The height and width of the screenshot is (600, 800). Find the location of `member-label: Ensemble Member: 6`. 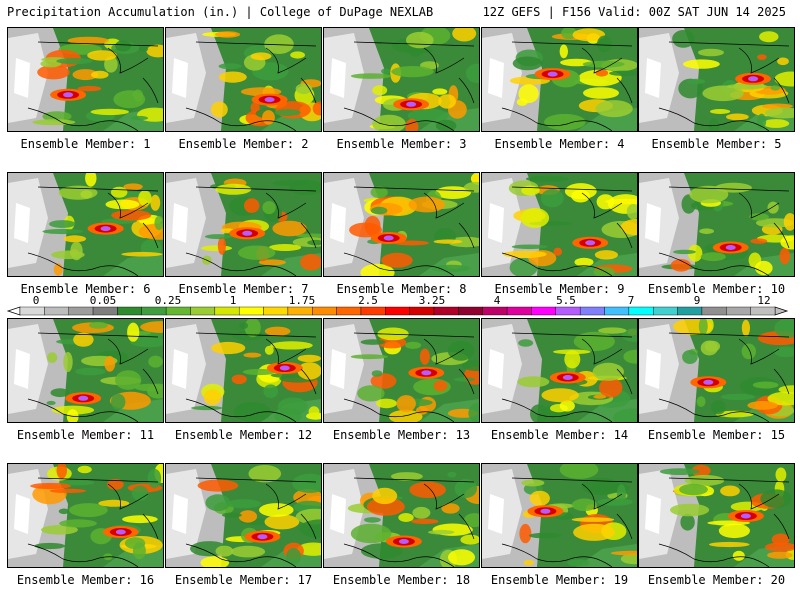

member-label: Ensemble Member: 6 is located at coordinates (85, 289).